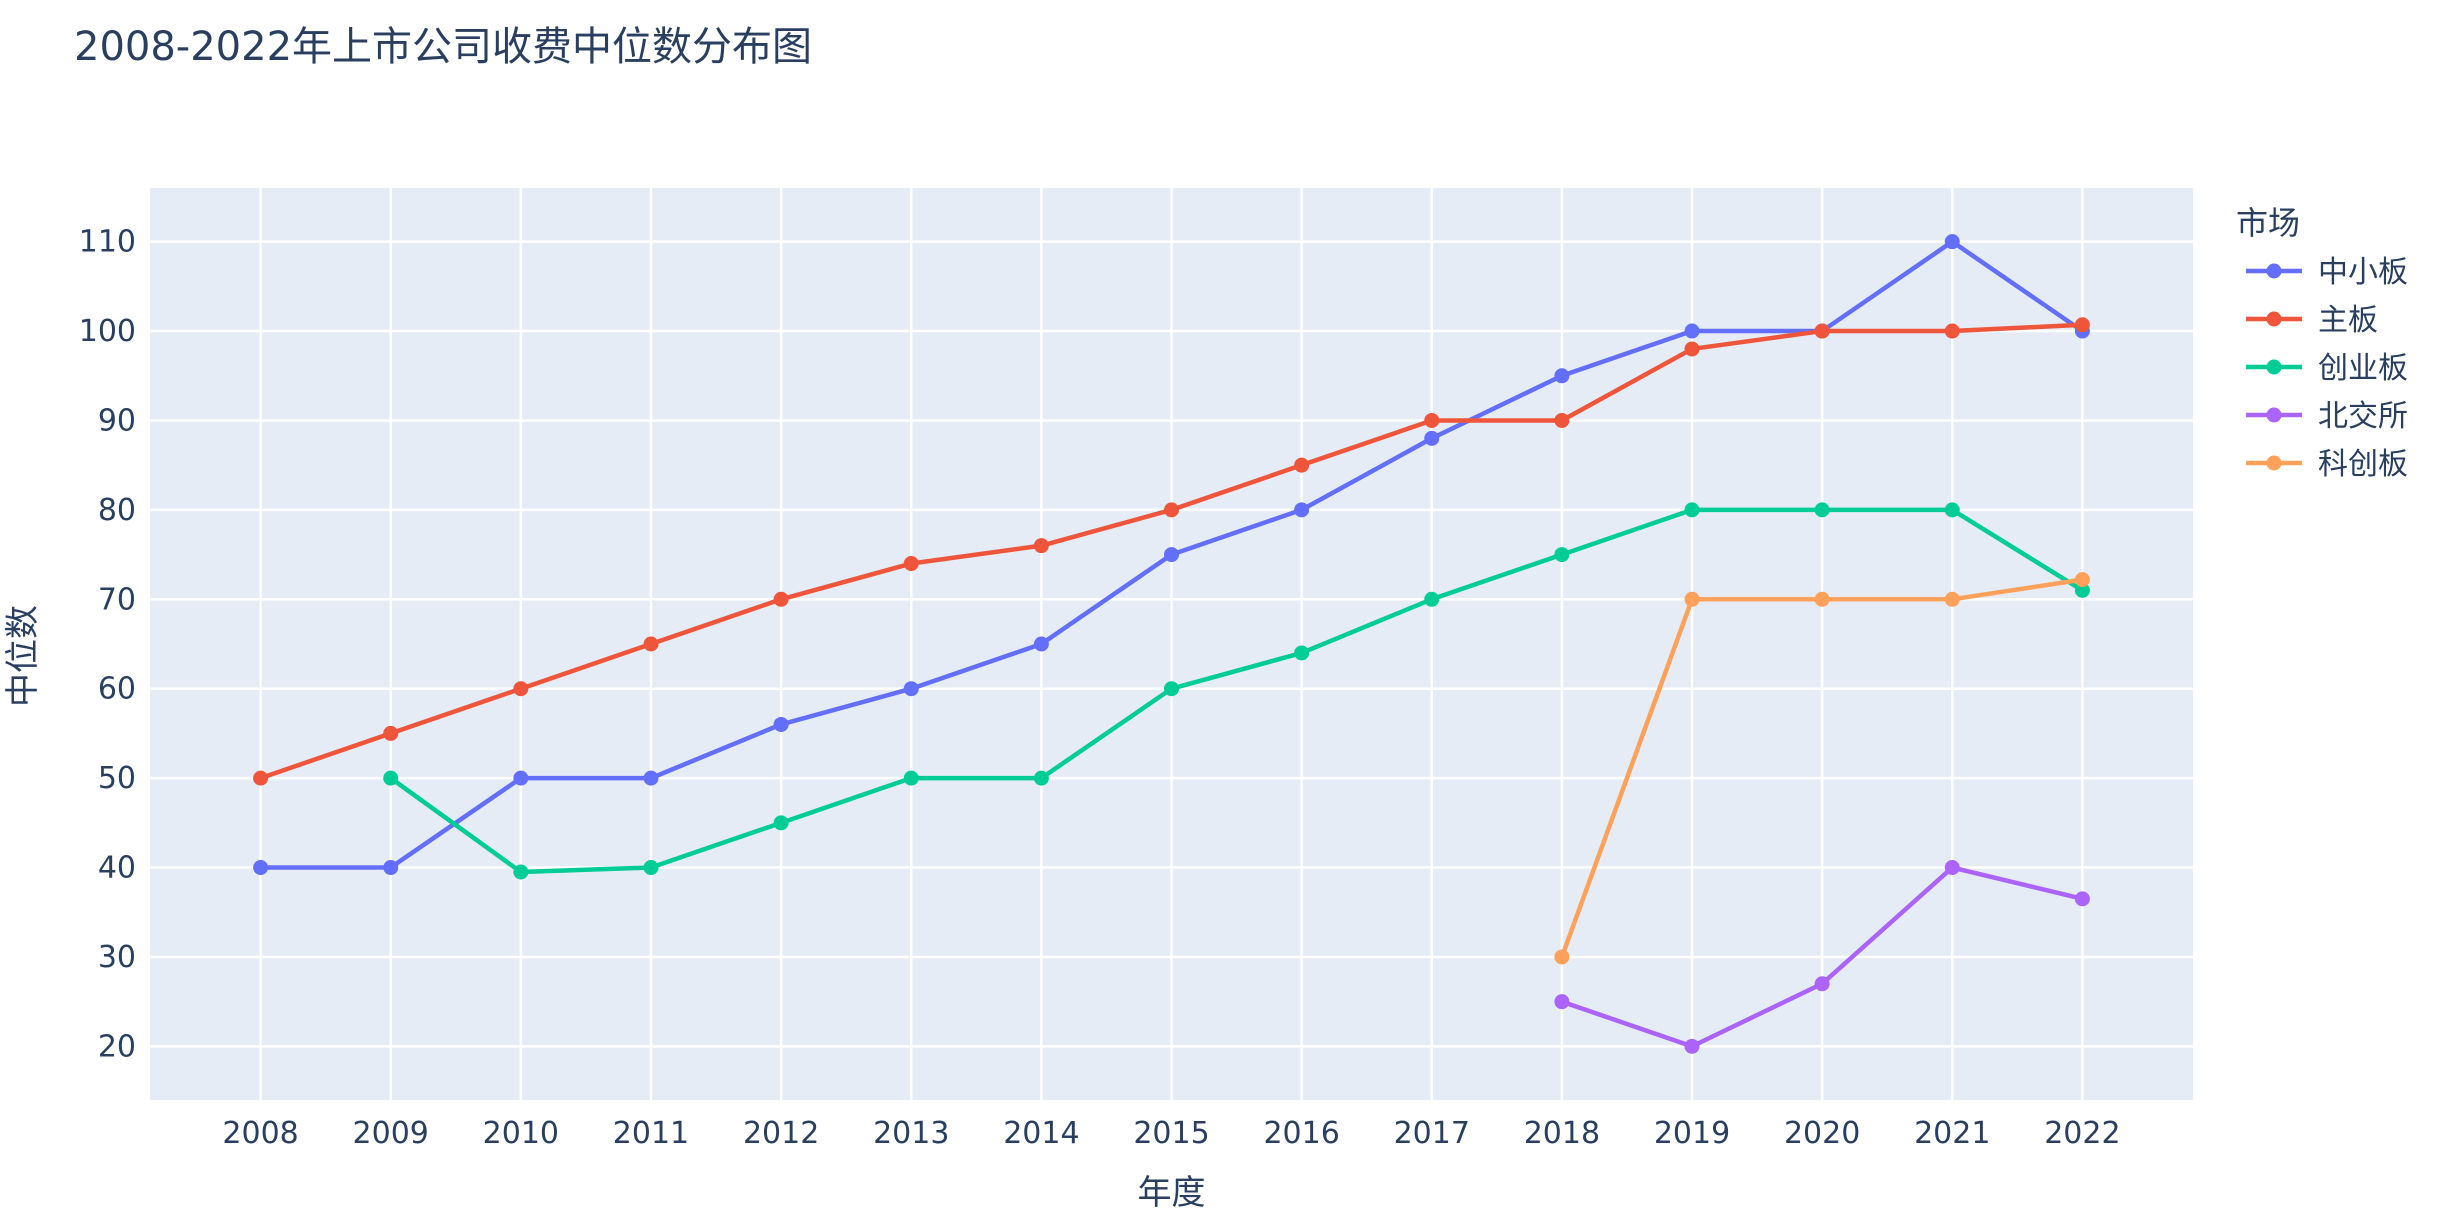 The image size is (2451, 1213). What do you see at coordinates (2082, 1133) in the screenshot?
I see `x-tick-label: 2022` at bounding box center [2082, 1133].